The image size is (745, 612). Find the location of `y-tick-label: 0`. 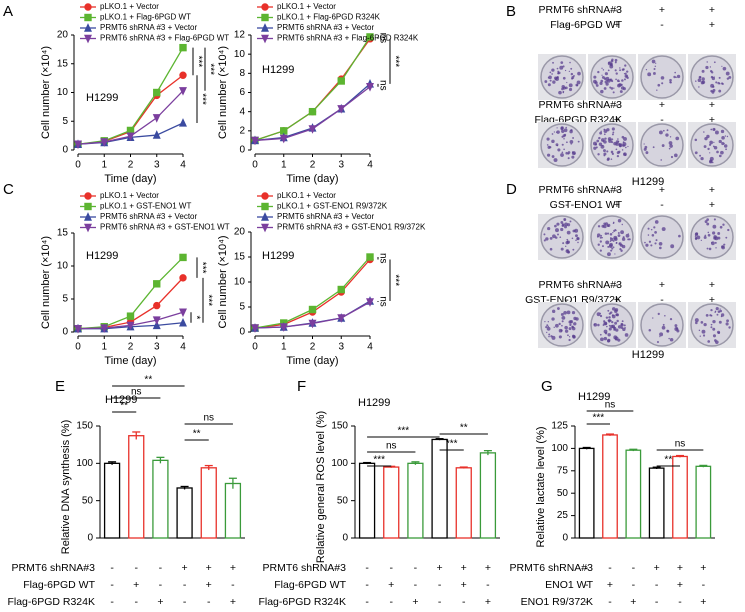

y-tick-label: 0 is located at coordinates (65, 332).